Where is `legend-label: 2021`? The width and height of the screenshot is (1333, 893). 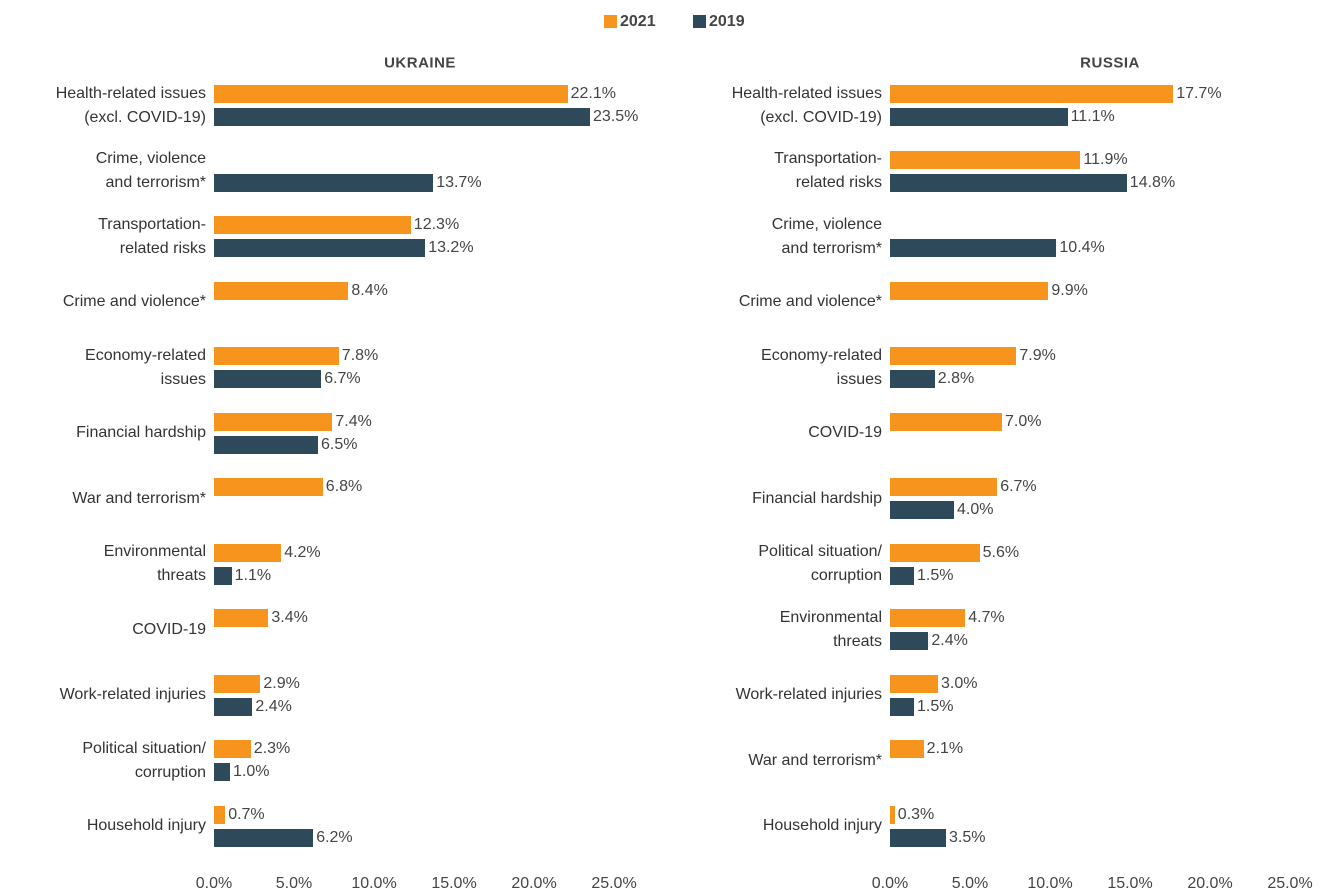
legend-label: 2021 is located at coordinates (638, 21).